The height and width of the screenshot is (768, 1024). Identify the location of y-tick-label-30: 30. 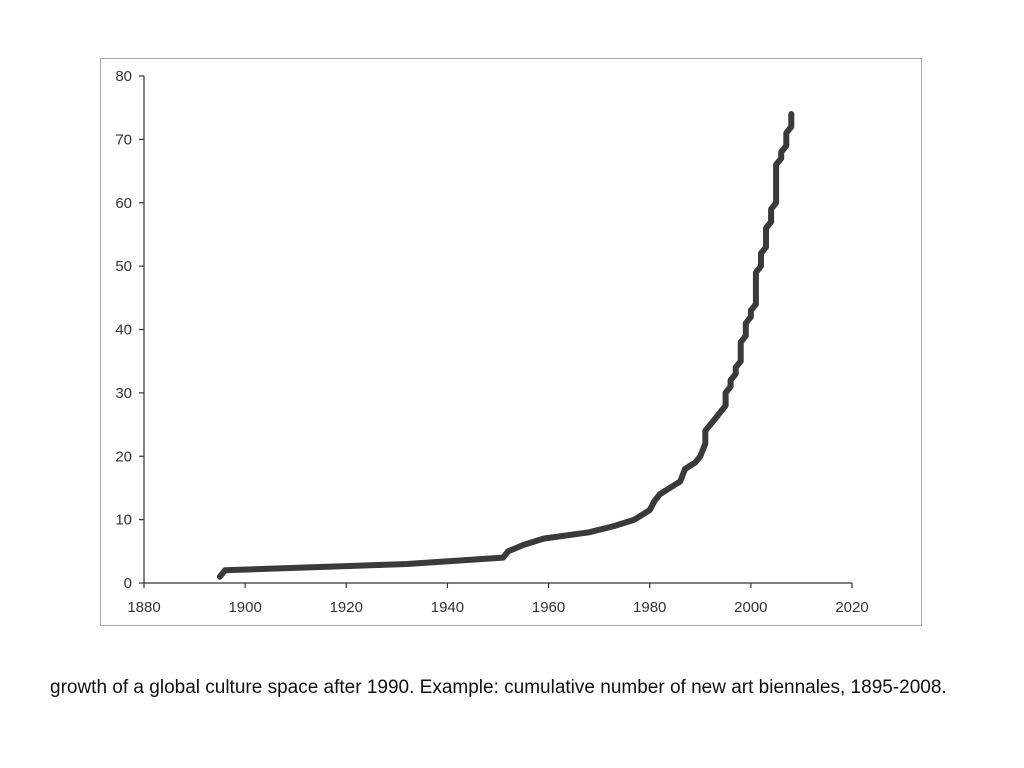
(123, 393).